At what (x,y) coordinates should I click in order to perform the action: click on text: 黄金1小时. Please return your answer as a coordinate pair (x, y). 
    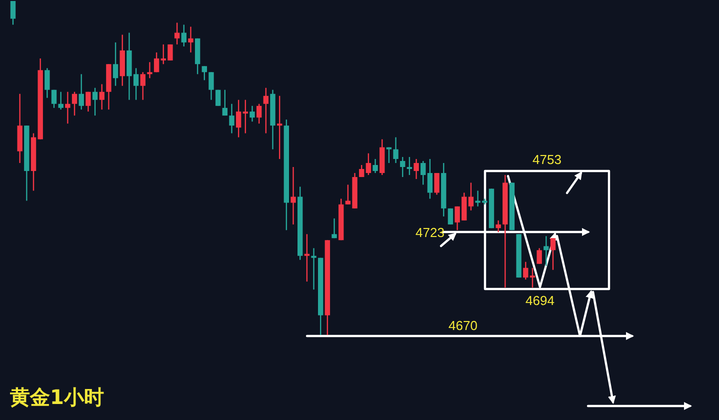
    Looking at the image, I should click on (56, 397).